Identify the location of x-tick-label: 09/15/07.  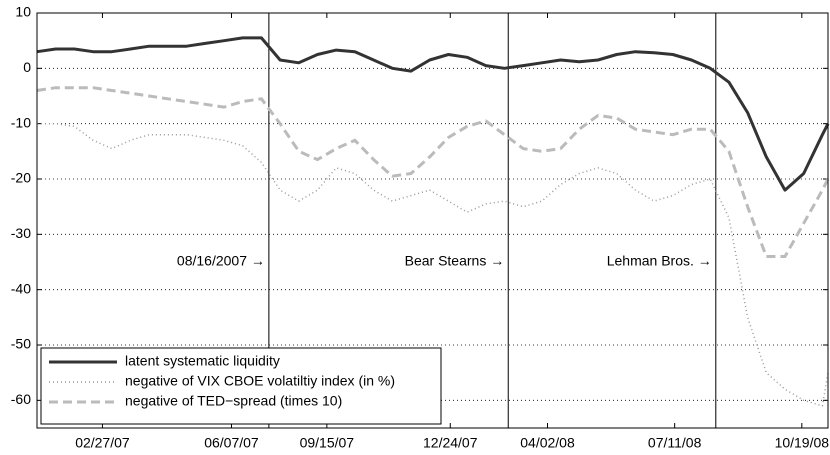
(327, 443).